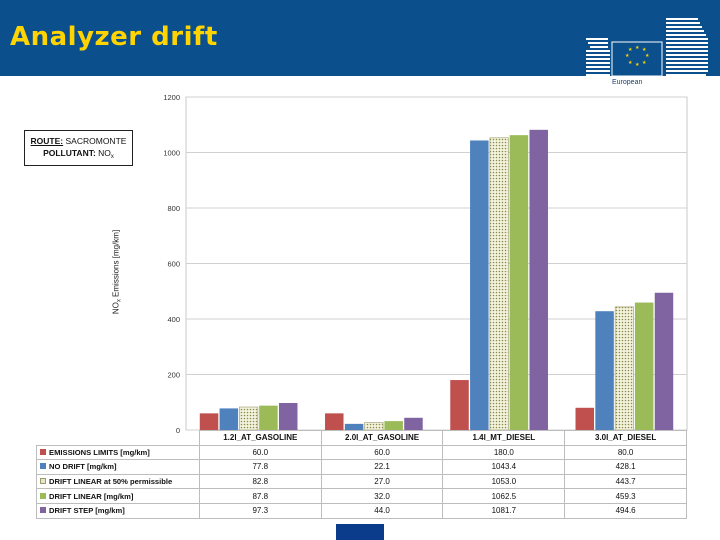  Describe the element at coordinates (504, 496) in the screenshot. I see `table-cell: 1062.5` at that location.